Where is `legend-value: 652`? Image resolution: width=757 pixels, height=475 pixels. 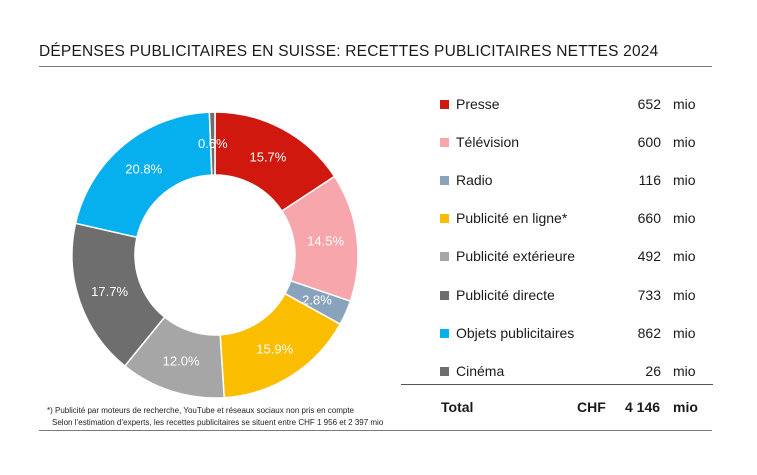
legend-value: 652 is located at coordinates (649, 104).